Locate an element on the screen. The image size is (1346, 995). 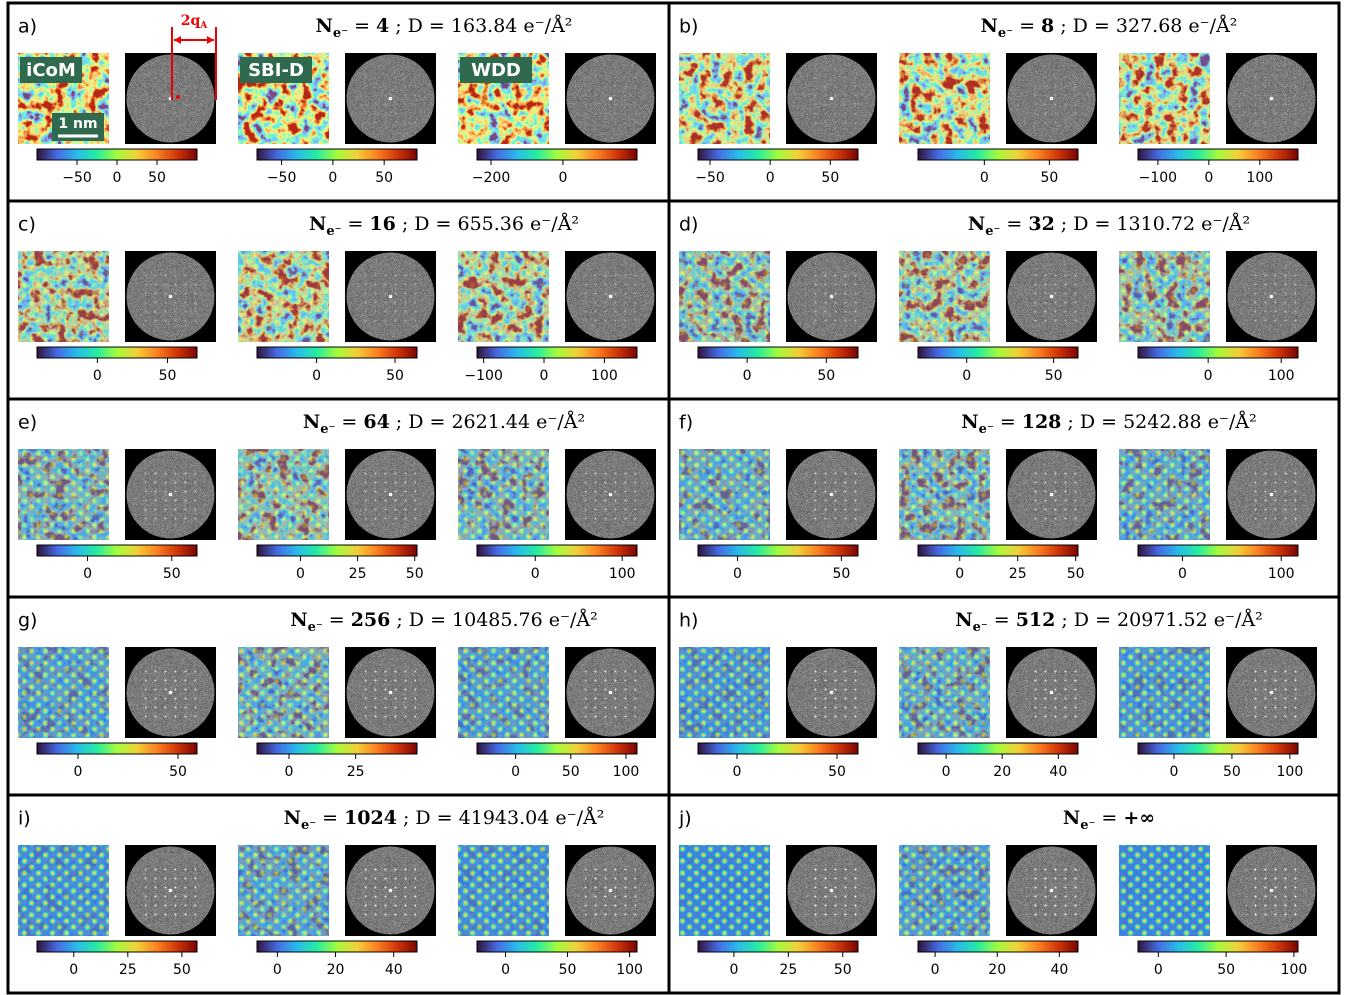
title-ne: 256 is located at coordinates (371, 620).